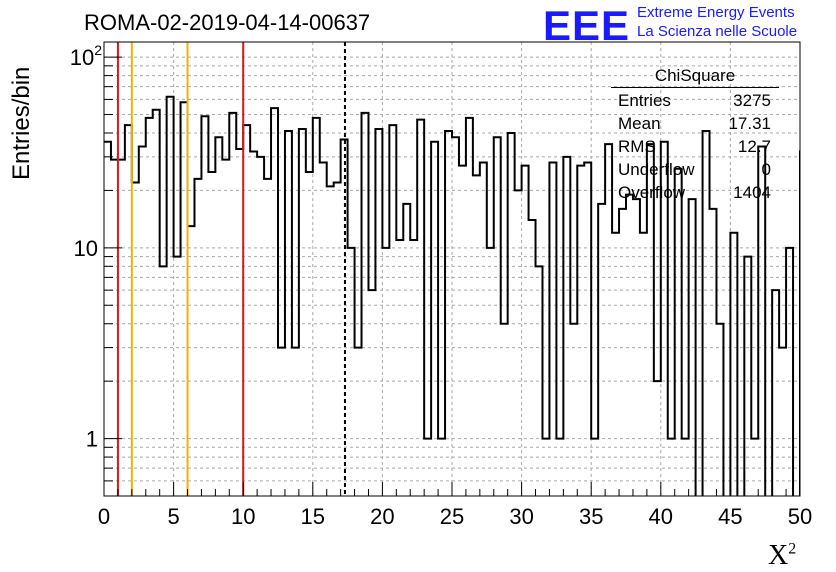 The width and height of the screenshot is (836, 572). What do you see at coordinates (104, 516) in the screenshot?
I see `x-tick-label: 0` at bounding box center [104, 516].